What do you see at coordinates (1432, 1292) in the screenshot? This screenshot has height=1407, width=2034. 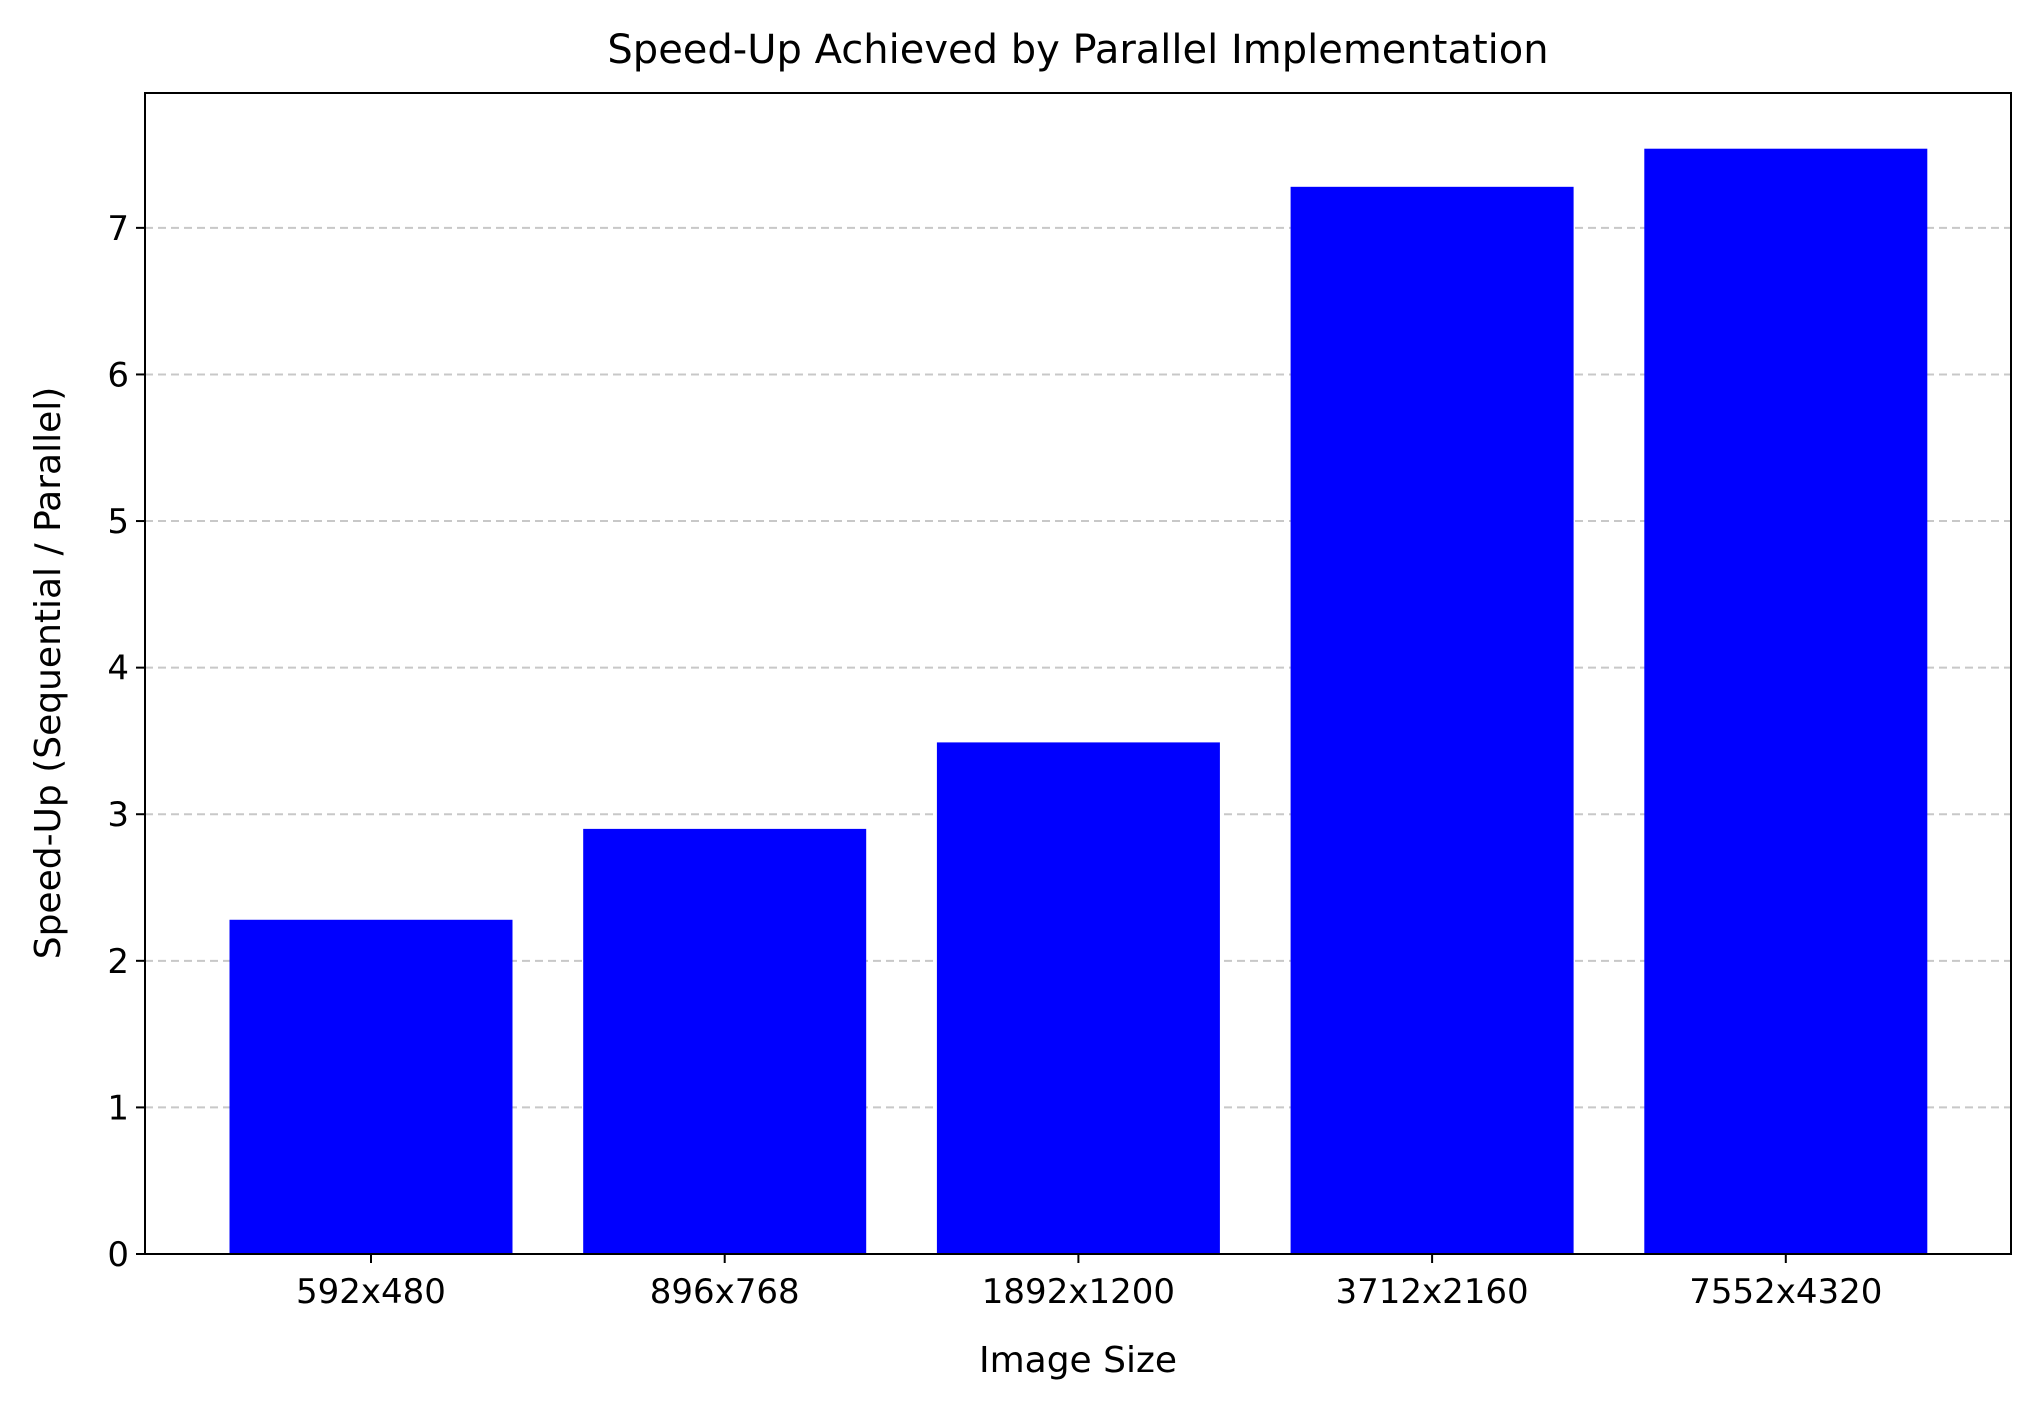 I see `x-tick-label: 3712x2160` at bounding box center [1432, 1292].